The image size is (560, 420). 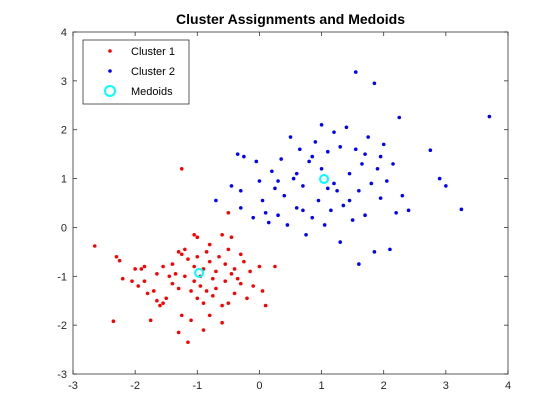 What do you see at coordinates (322, 386) in the screenshot?
I see `x-tick-label: 1` at bounding box center [322, 386].